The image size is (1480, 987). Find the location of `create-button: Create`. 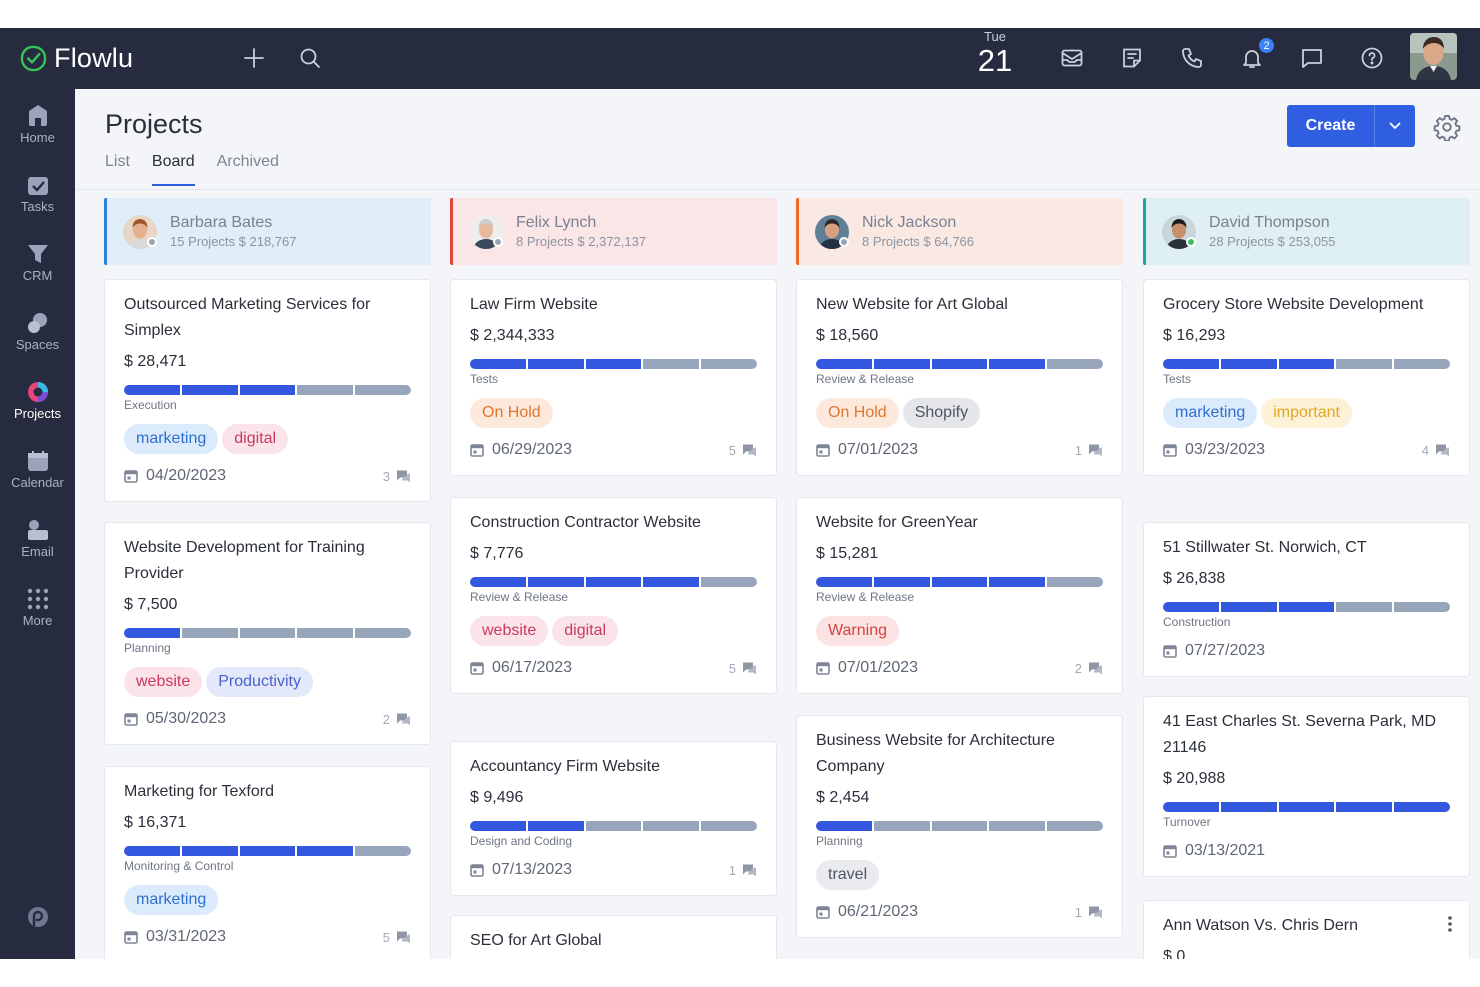

create-button: Create is located at coordinates (1351, 126).